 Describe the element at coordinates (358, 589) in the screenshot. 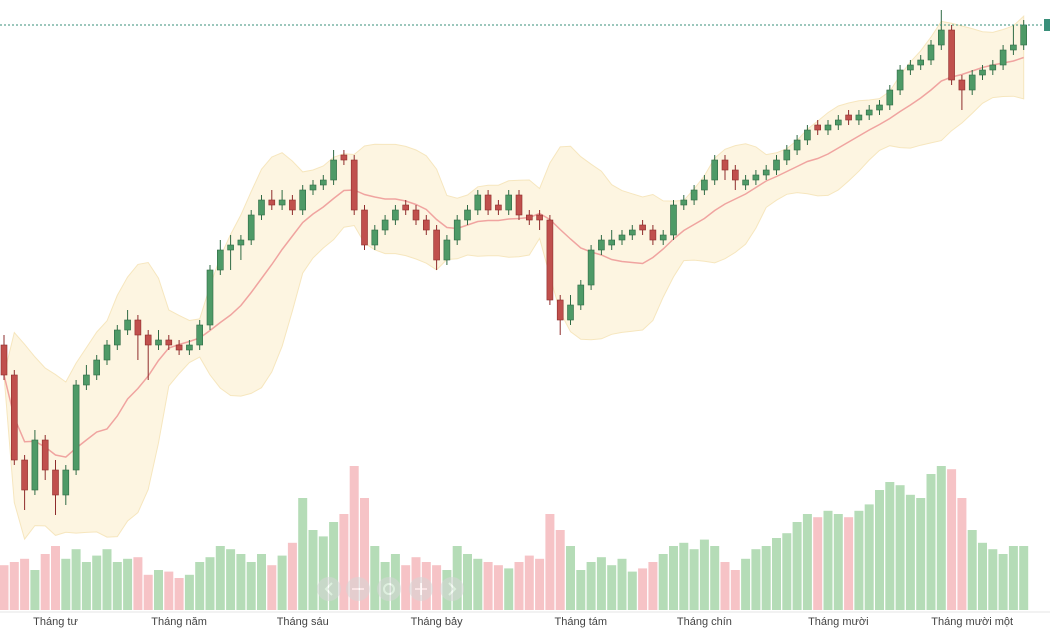

I see `nav-zoom-out` at that location.